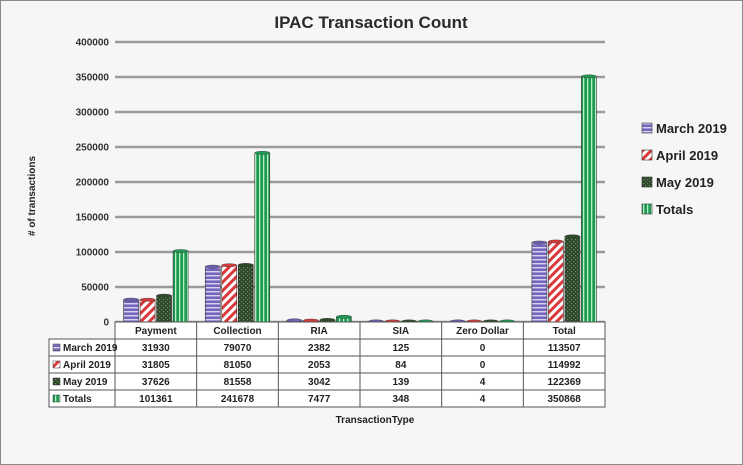  I want to click on data-label: 139, so click(400, 382).